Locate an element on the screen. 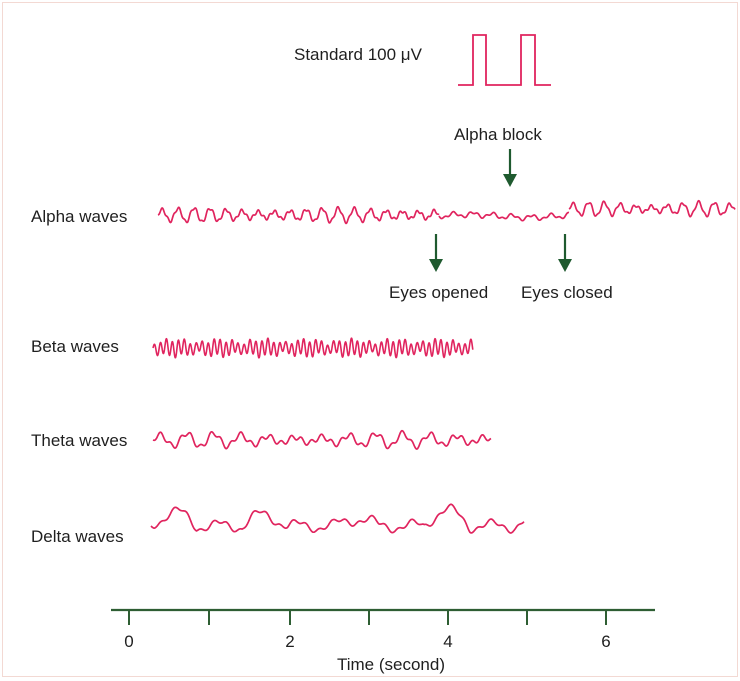  alpha-block-label: Alpha block is located at coordinates (498, 134).